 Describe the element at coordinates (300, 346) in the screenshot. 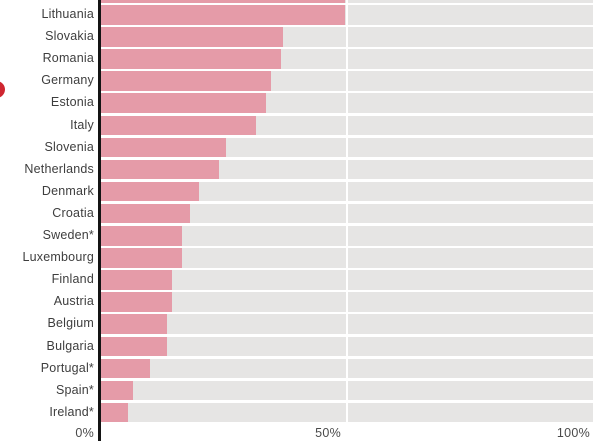

I see `bar-row: Bulgaria` at that location.